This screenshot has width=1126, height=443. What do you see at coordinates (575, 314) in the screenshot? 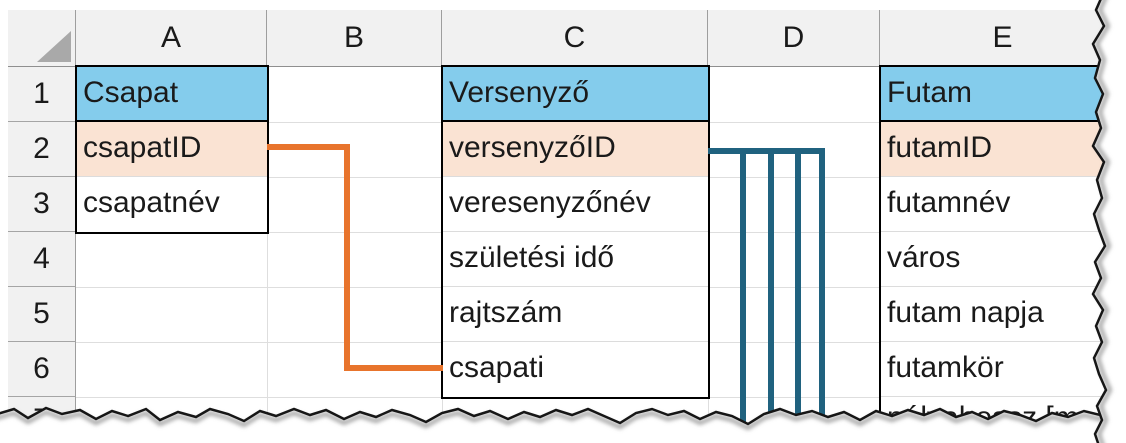
I see `cell-rajtszam: rajtszám` at bounding box center [575, 314].